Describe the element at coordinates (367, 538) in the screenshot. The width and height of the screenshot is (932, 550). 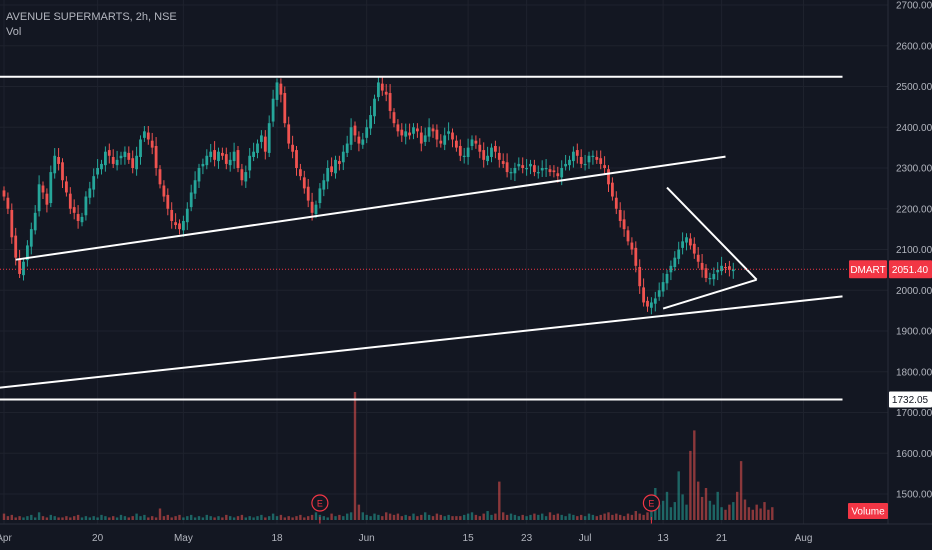
I see `time-tick-label: Jun` at that location.